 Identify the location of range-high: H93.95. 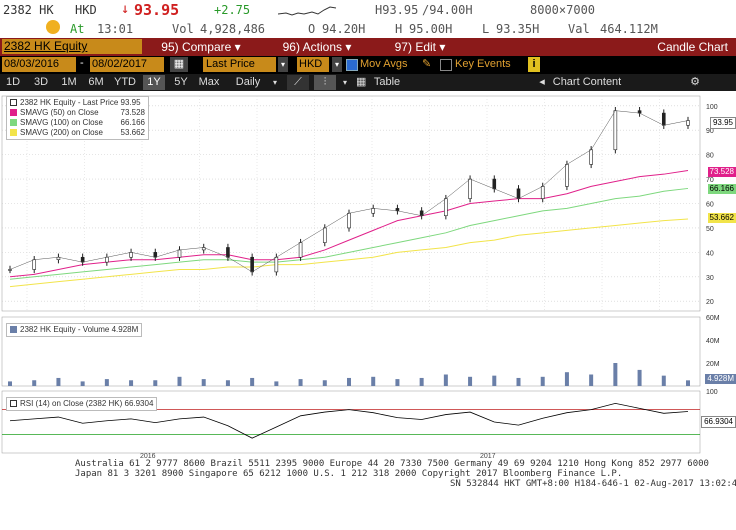
(397, 10).